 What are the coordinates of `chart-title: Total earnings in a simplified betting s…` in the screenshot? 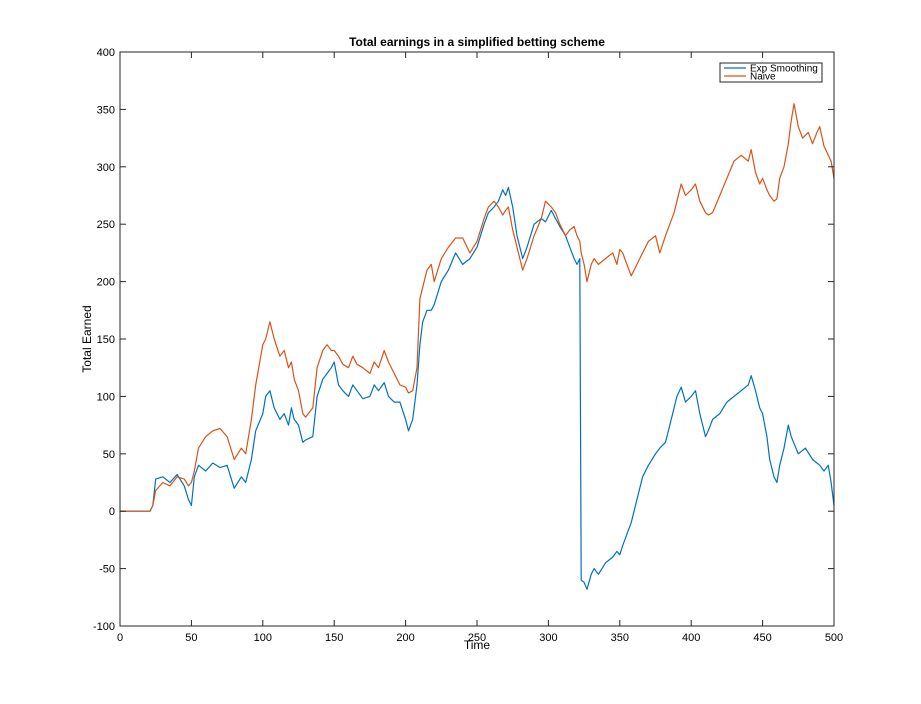 It's located at (477, 42).